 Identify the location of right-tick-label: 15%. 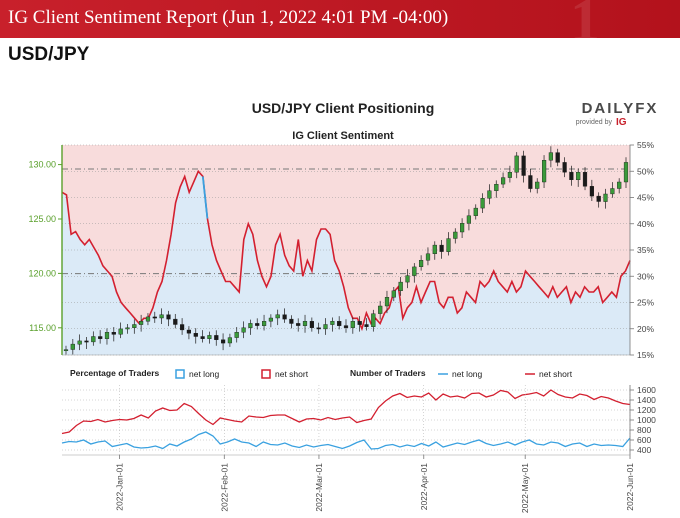
(645, 355).